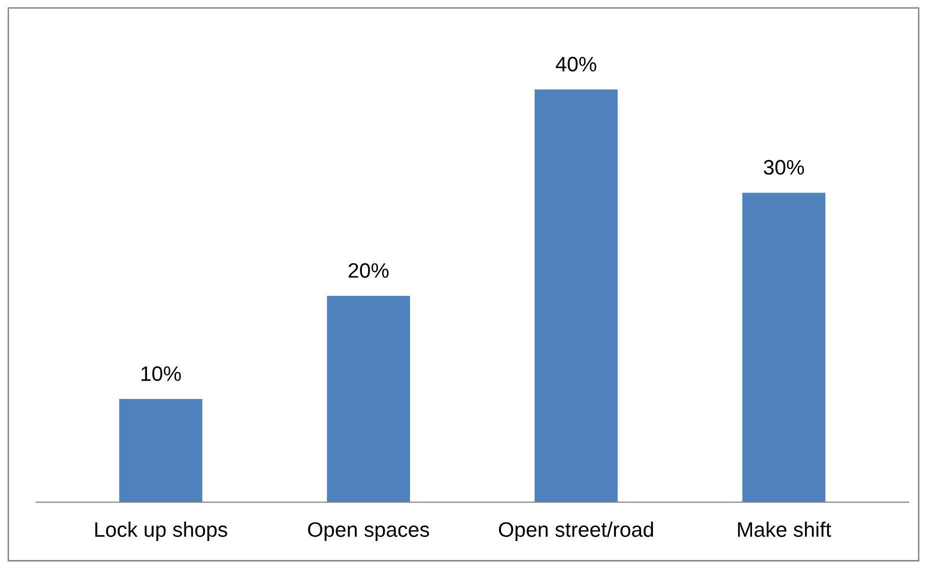 The image size is (927, 563). I want to click on x-tick-label: Make shift, so click(785, 529).